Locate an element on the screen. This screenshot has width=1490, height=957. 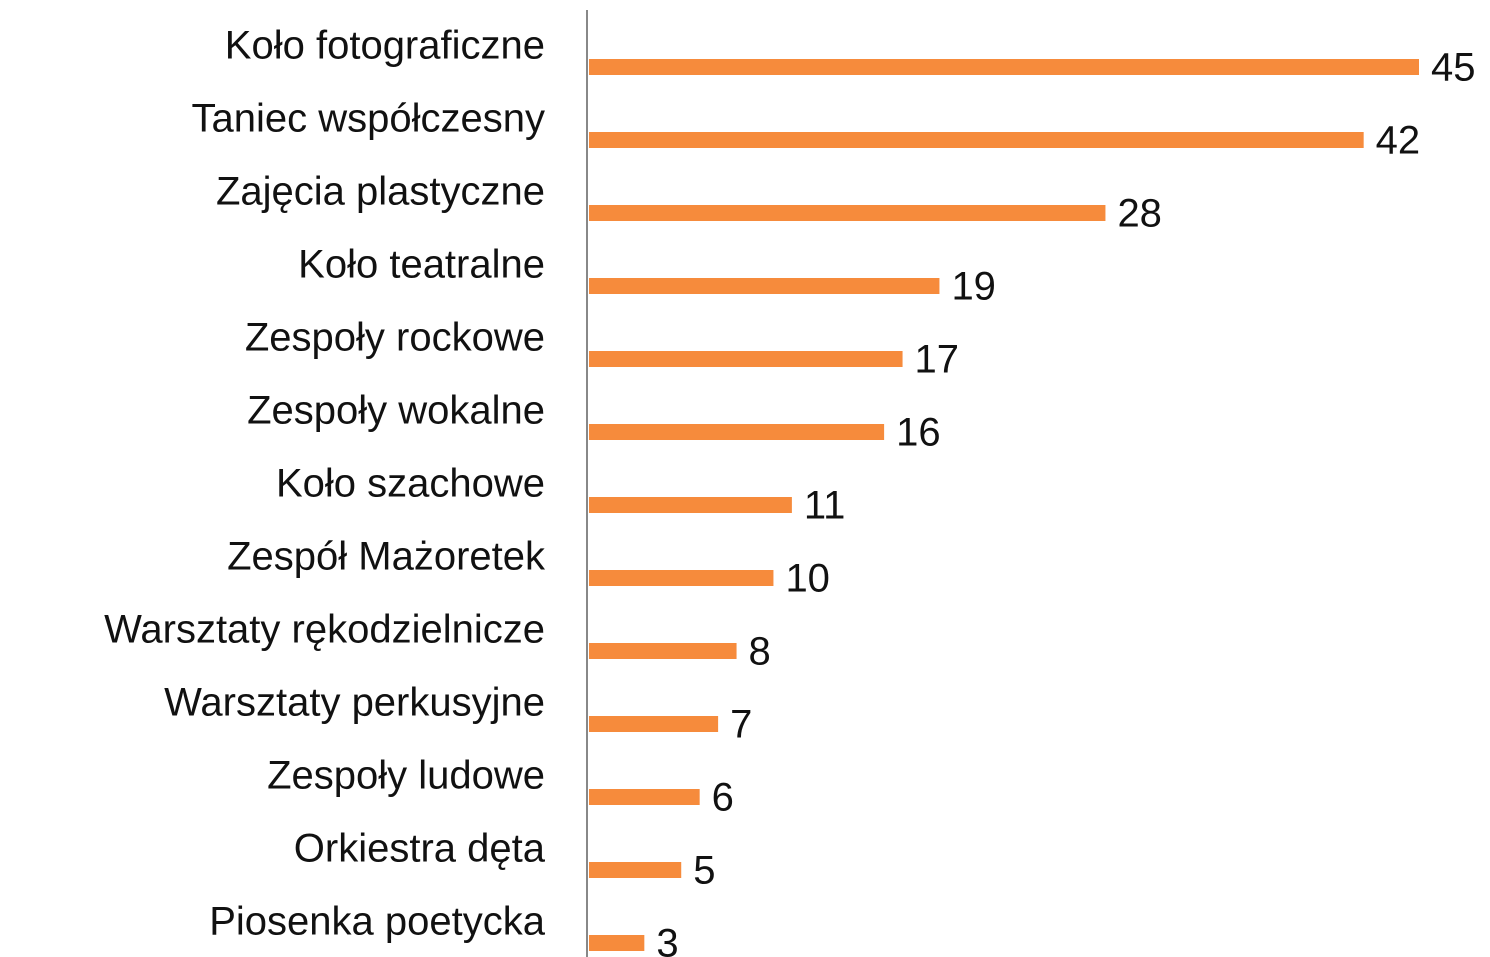
category-label: Koło szachowe is located at coordinates (410, 484).